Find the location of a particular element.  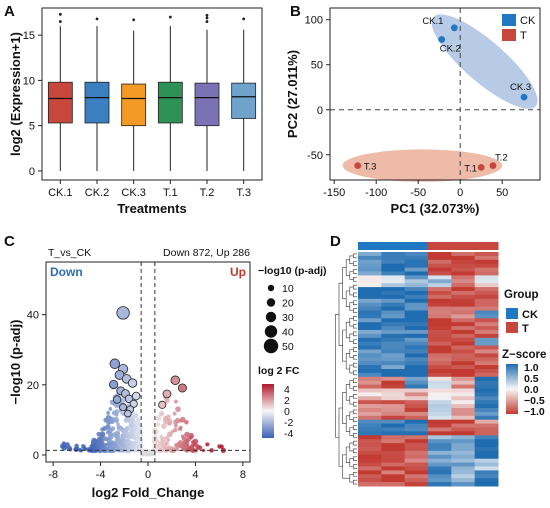

x-tick-label: 50 is located at coordinates (502, 193).